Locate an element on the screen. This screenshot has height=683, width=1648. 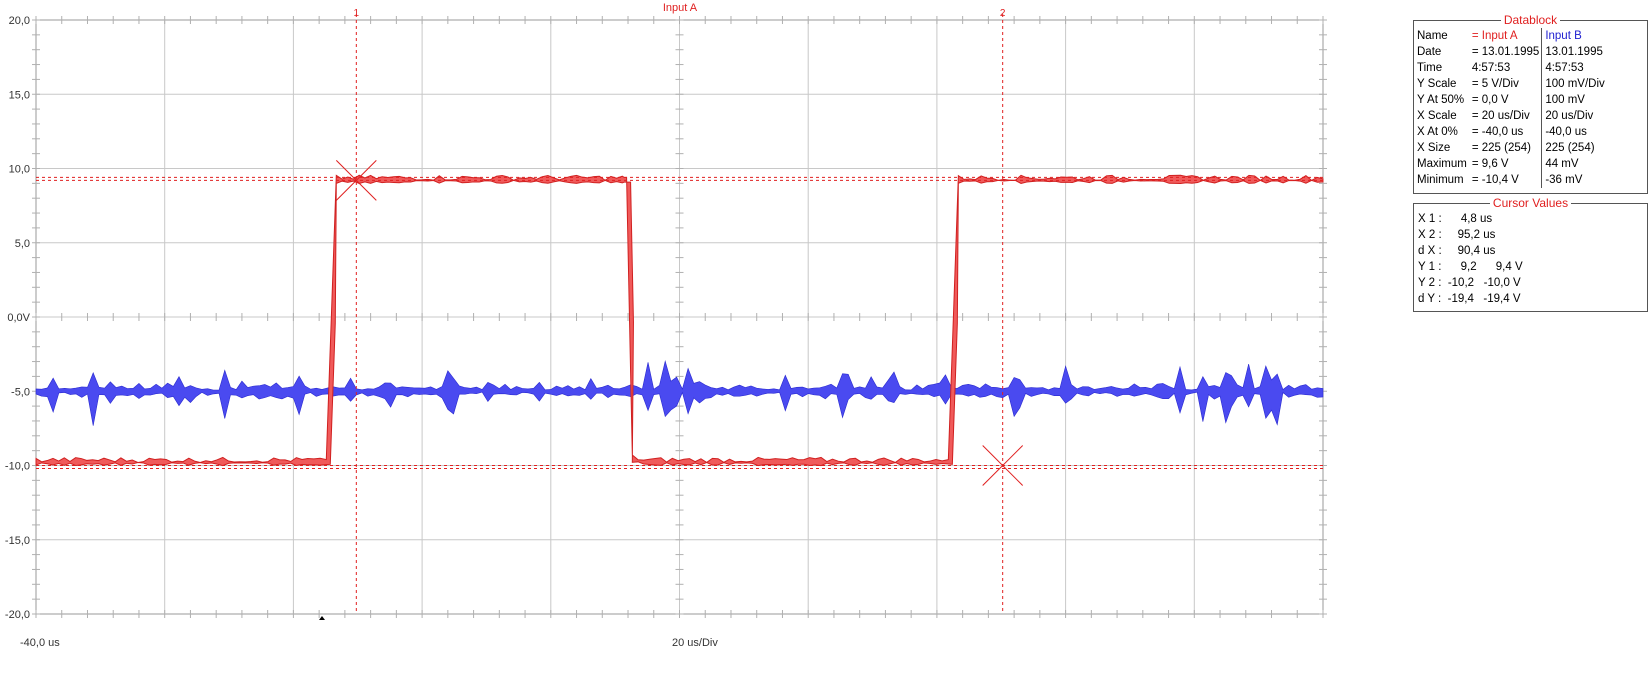
datablock-row-input-b: 225 (254) is located at coordinates (1574, 148).